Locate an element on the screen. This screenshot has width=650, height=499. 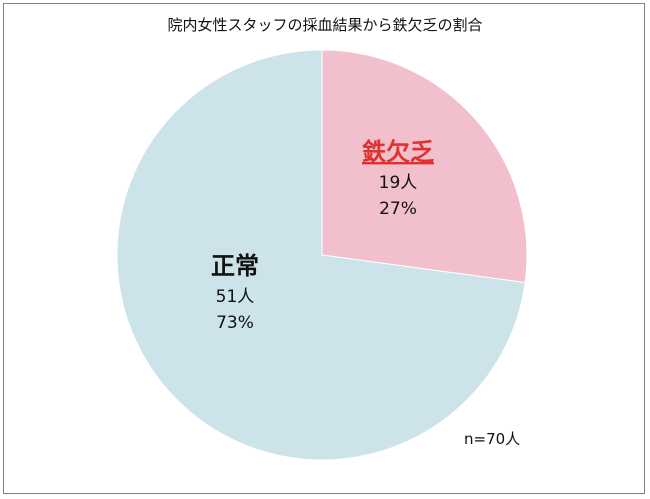
slice-count-label-1: 51人 is located at coordinates (235, 297).